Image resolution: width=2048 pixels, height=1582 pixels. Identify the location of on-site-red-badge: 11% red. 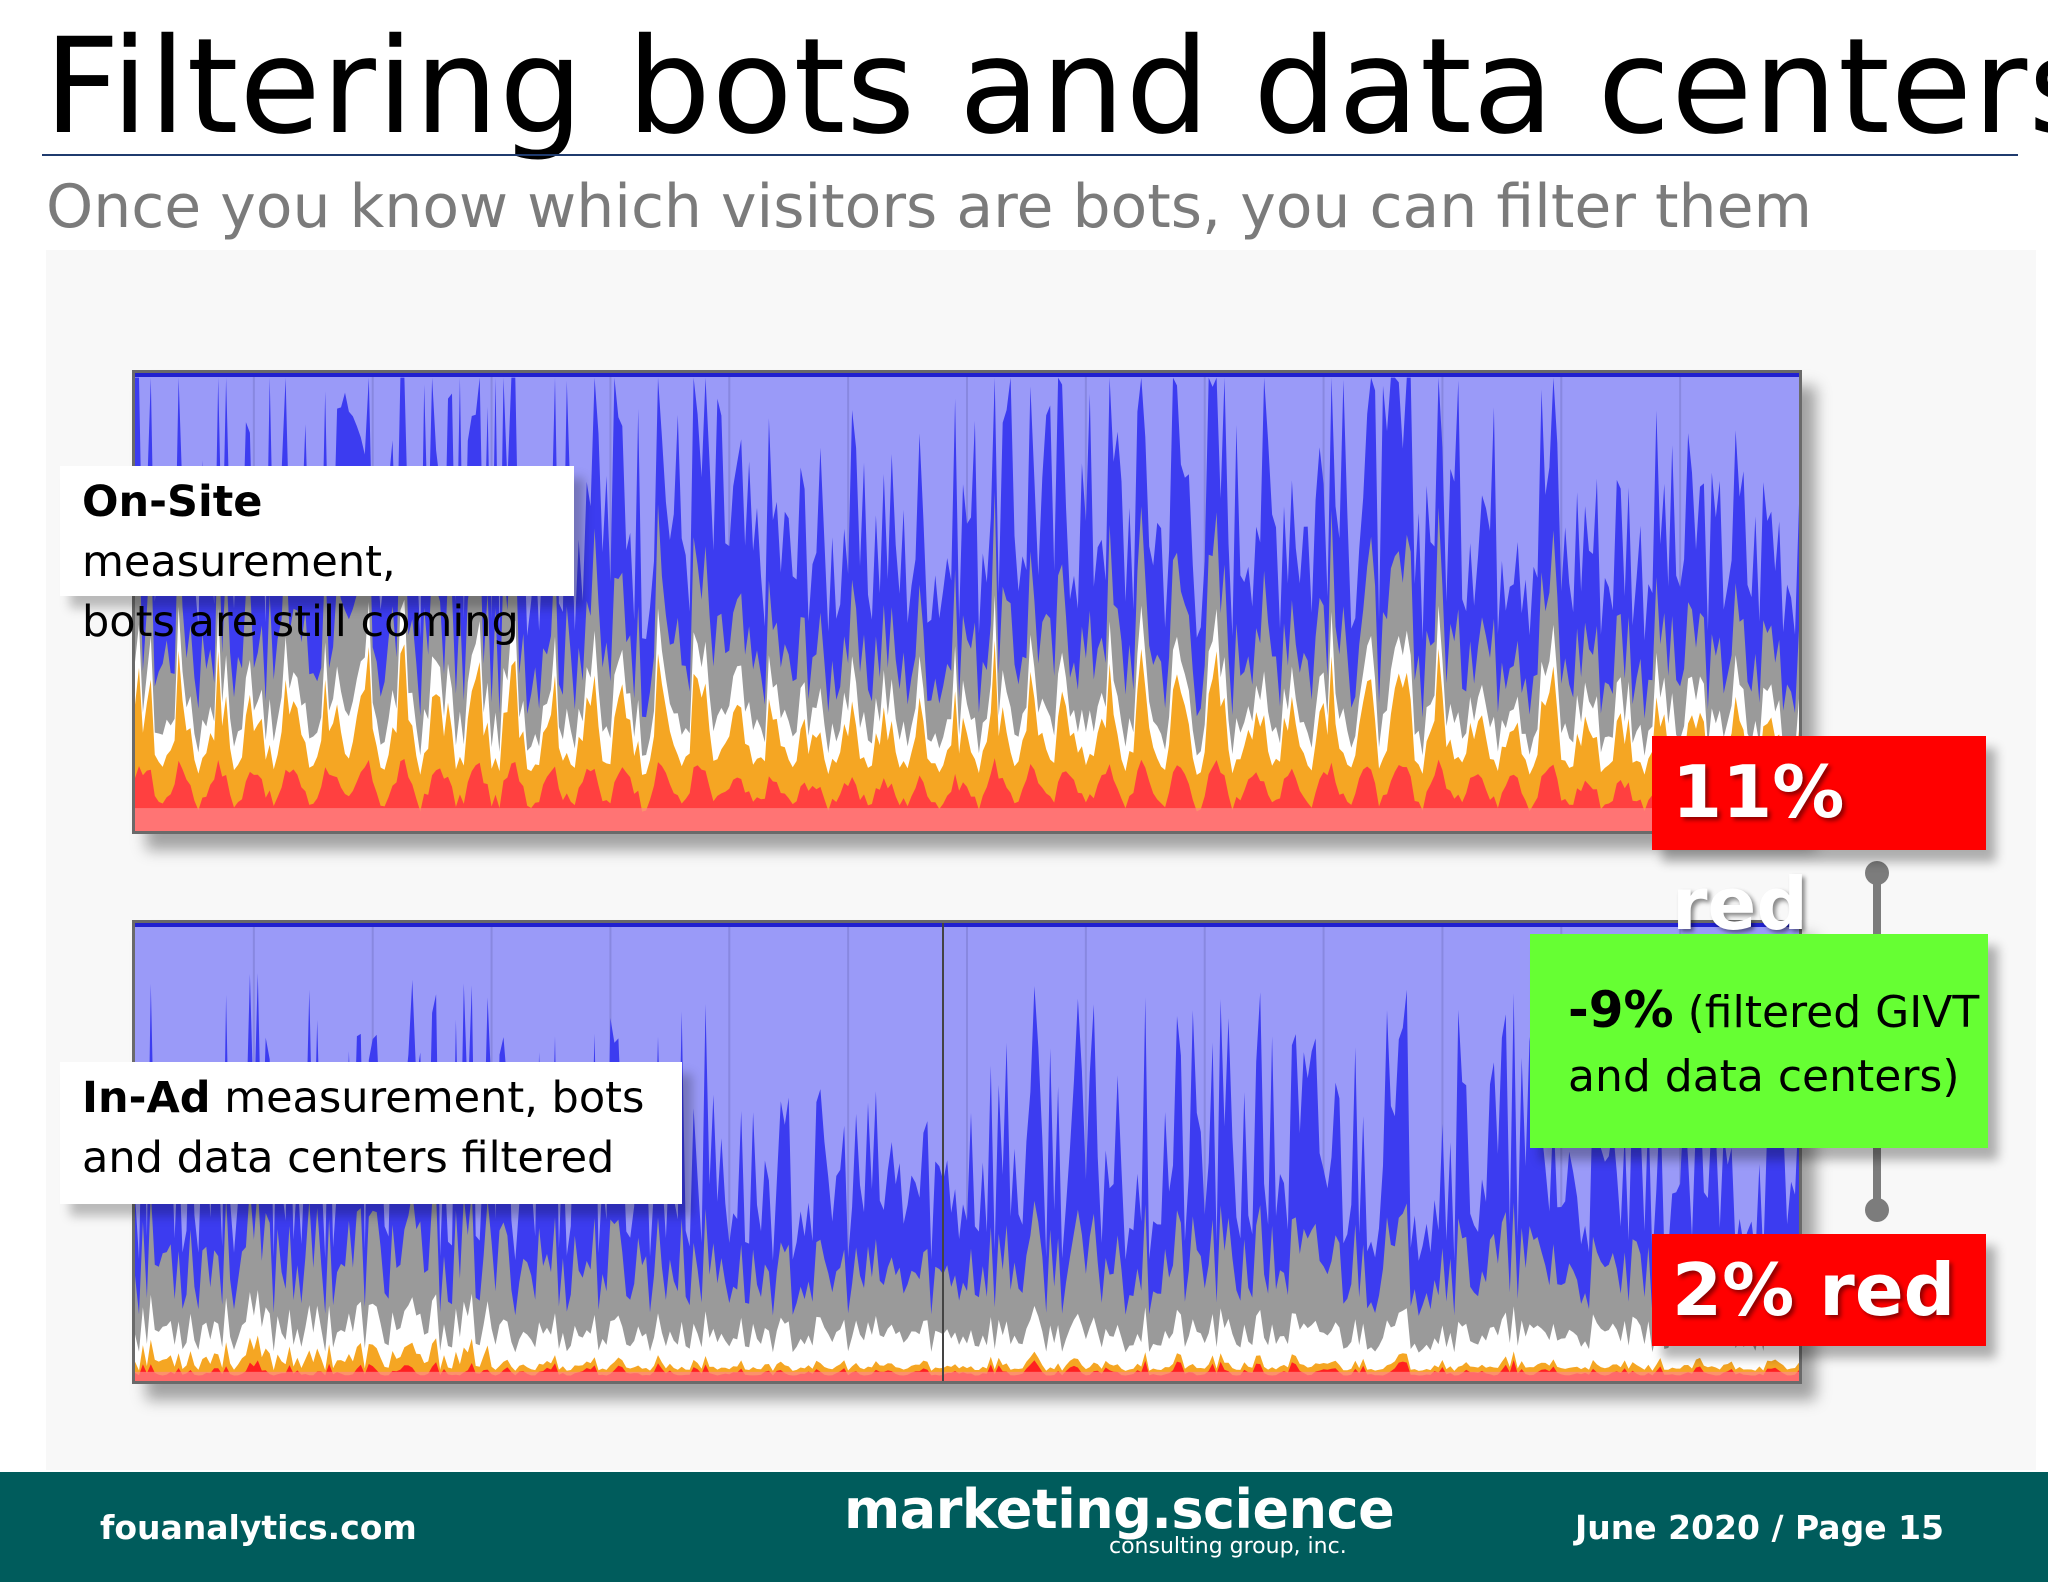
(1819, 841).